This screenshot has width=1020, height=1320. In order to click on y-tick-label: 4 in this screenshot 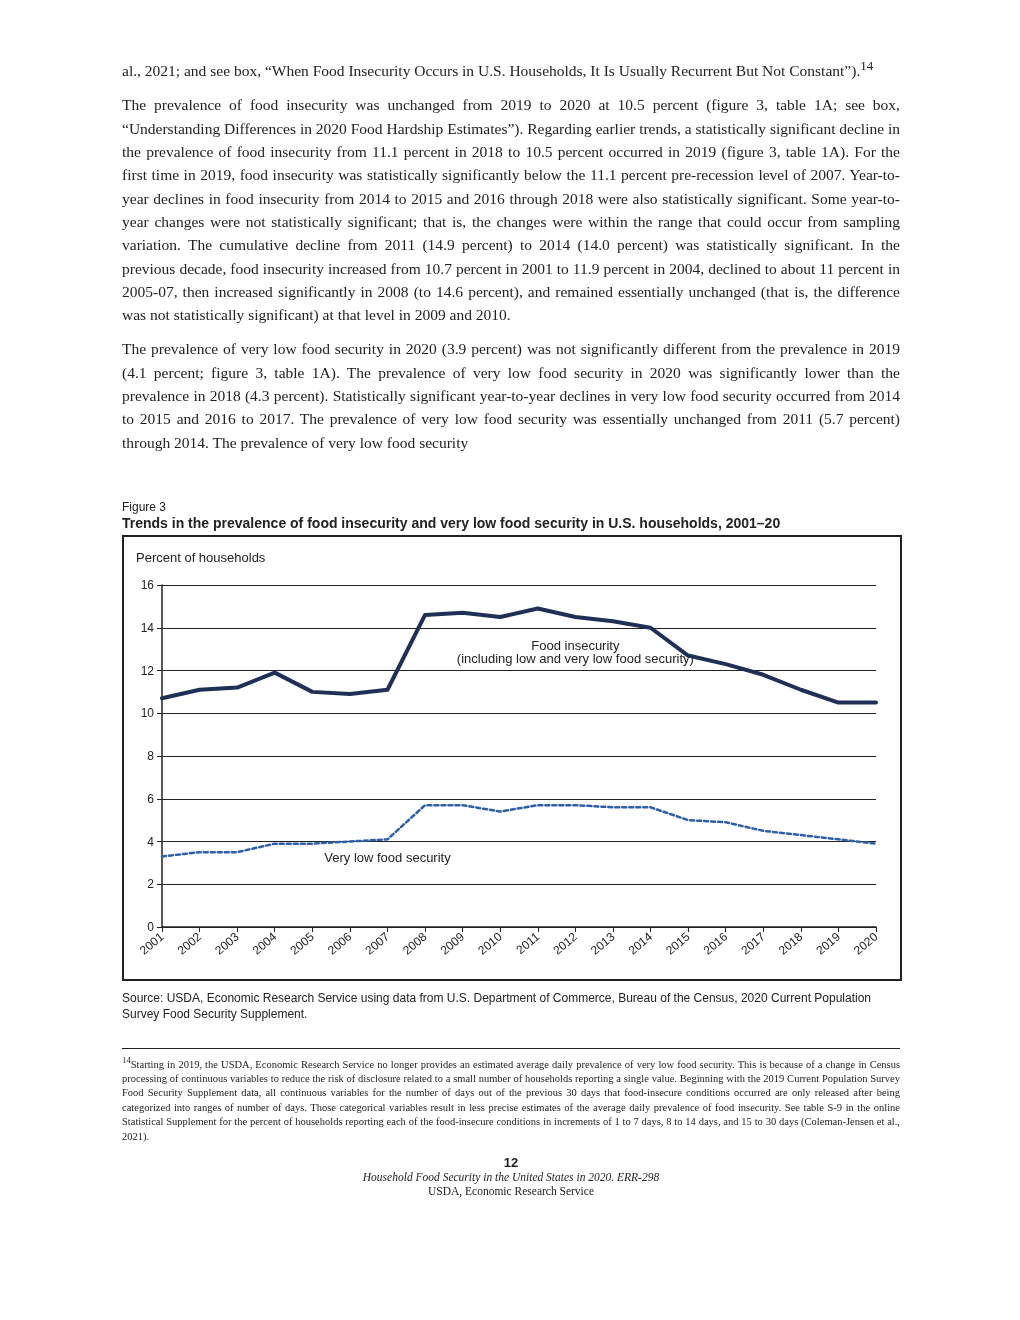, I will do `click(151, 841)`.